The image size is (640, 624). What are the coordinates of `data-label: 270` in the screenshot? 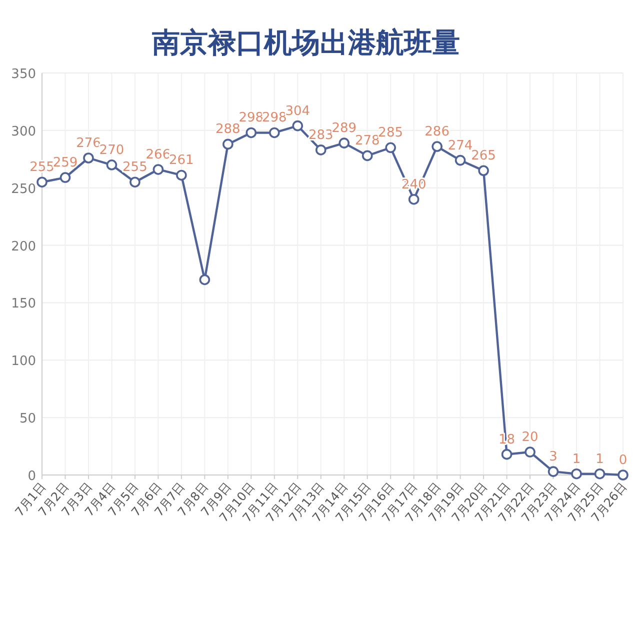 It's located at (111, 150).